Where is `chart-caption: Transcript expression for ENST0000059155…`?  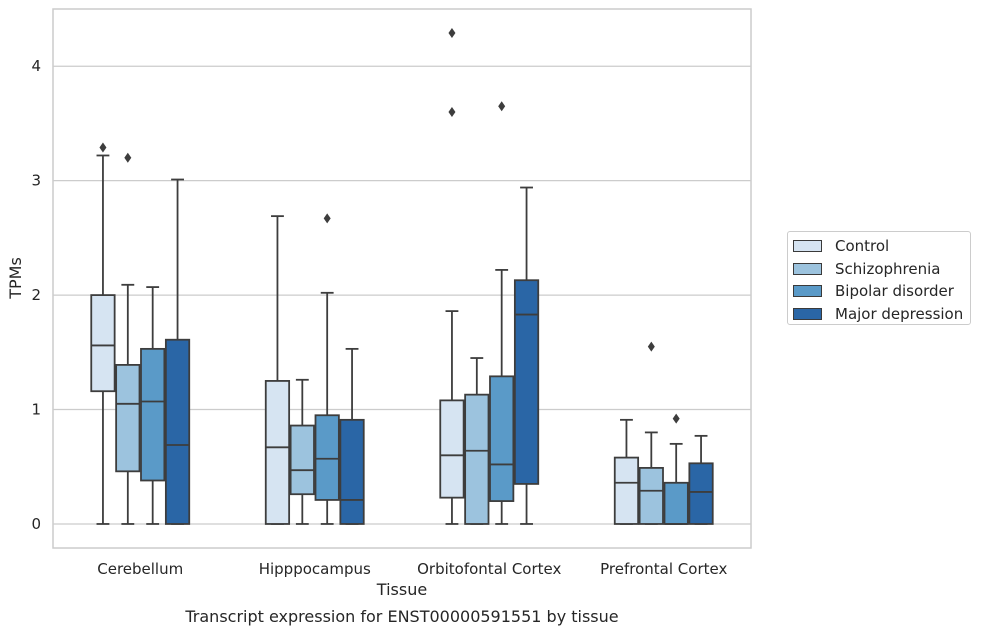 chart-caption: Transcript expression for ENST0000059155… is located at coordinates (401, 616).